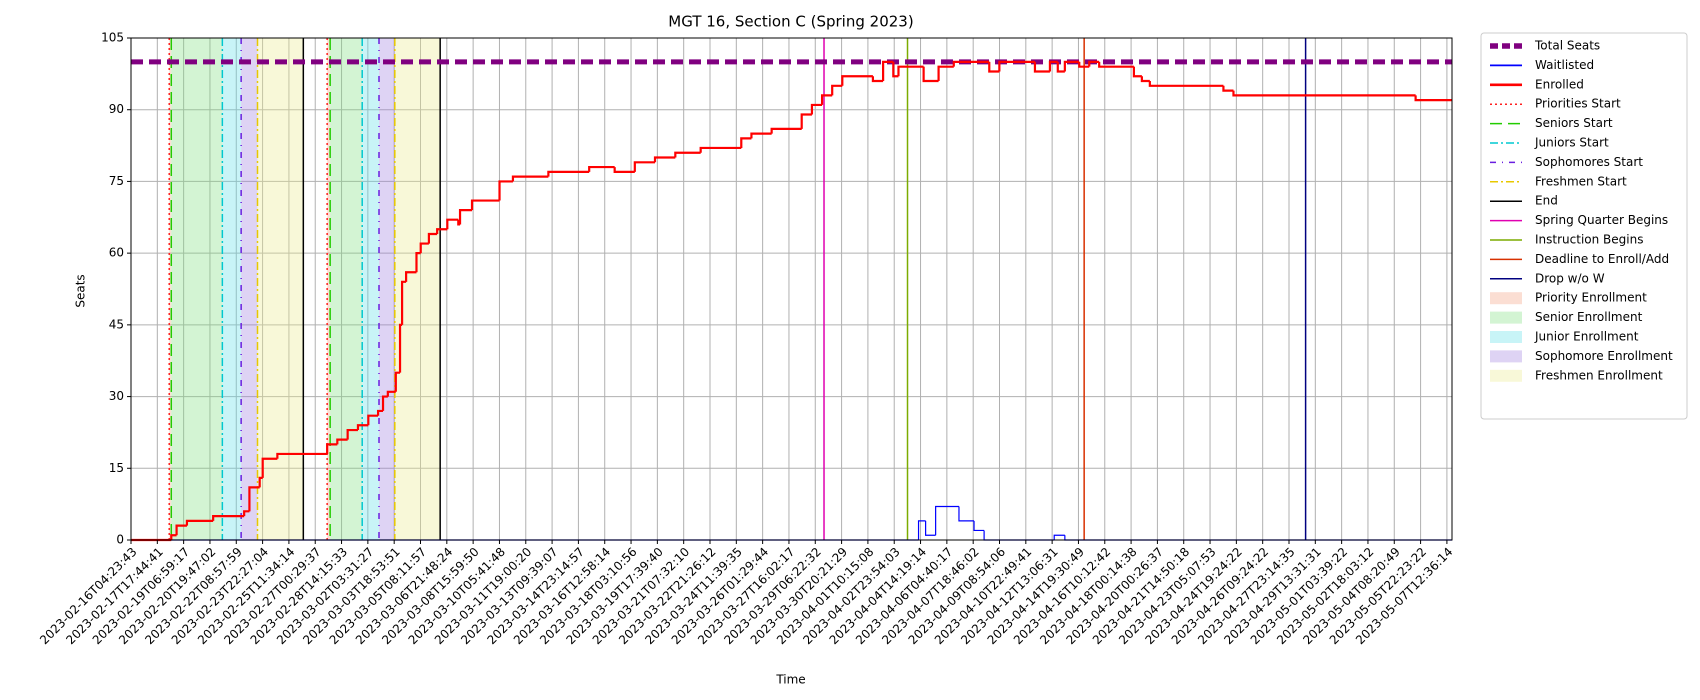  I want to click on legend-label: Deadline to Enroll/Add, so click(1602, 259).